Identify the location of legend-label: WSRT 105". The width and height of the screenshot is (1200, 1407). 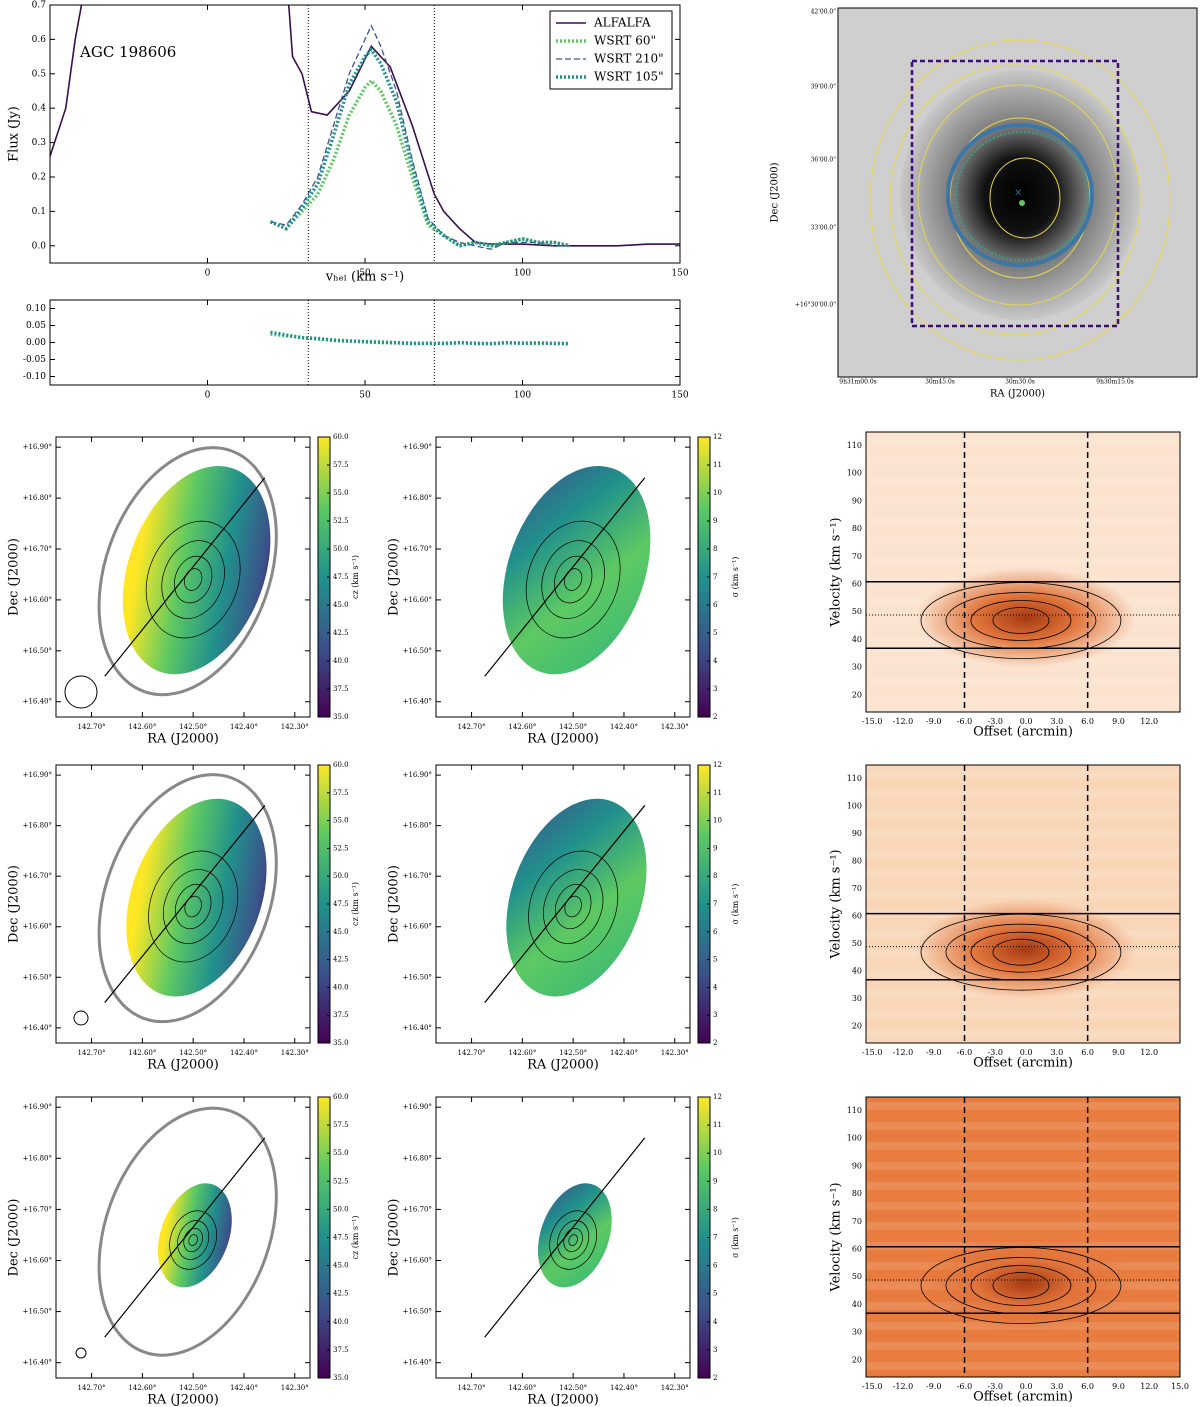
(629, 77).